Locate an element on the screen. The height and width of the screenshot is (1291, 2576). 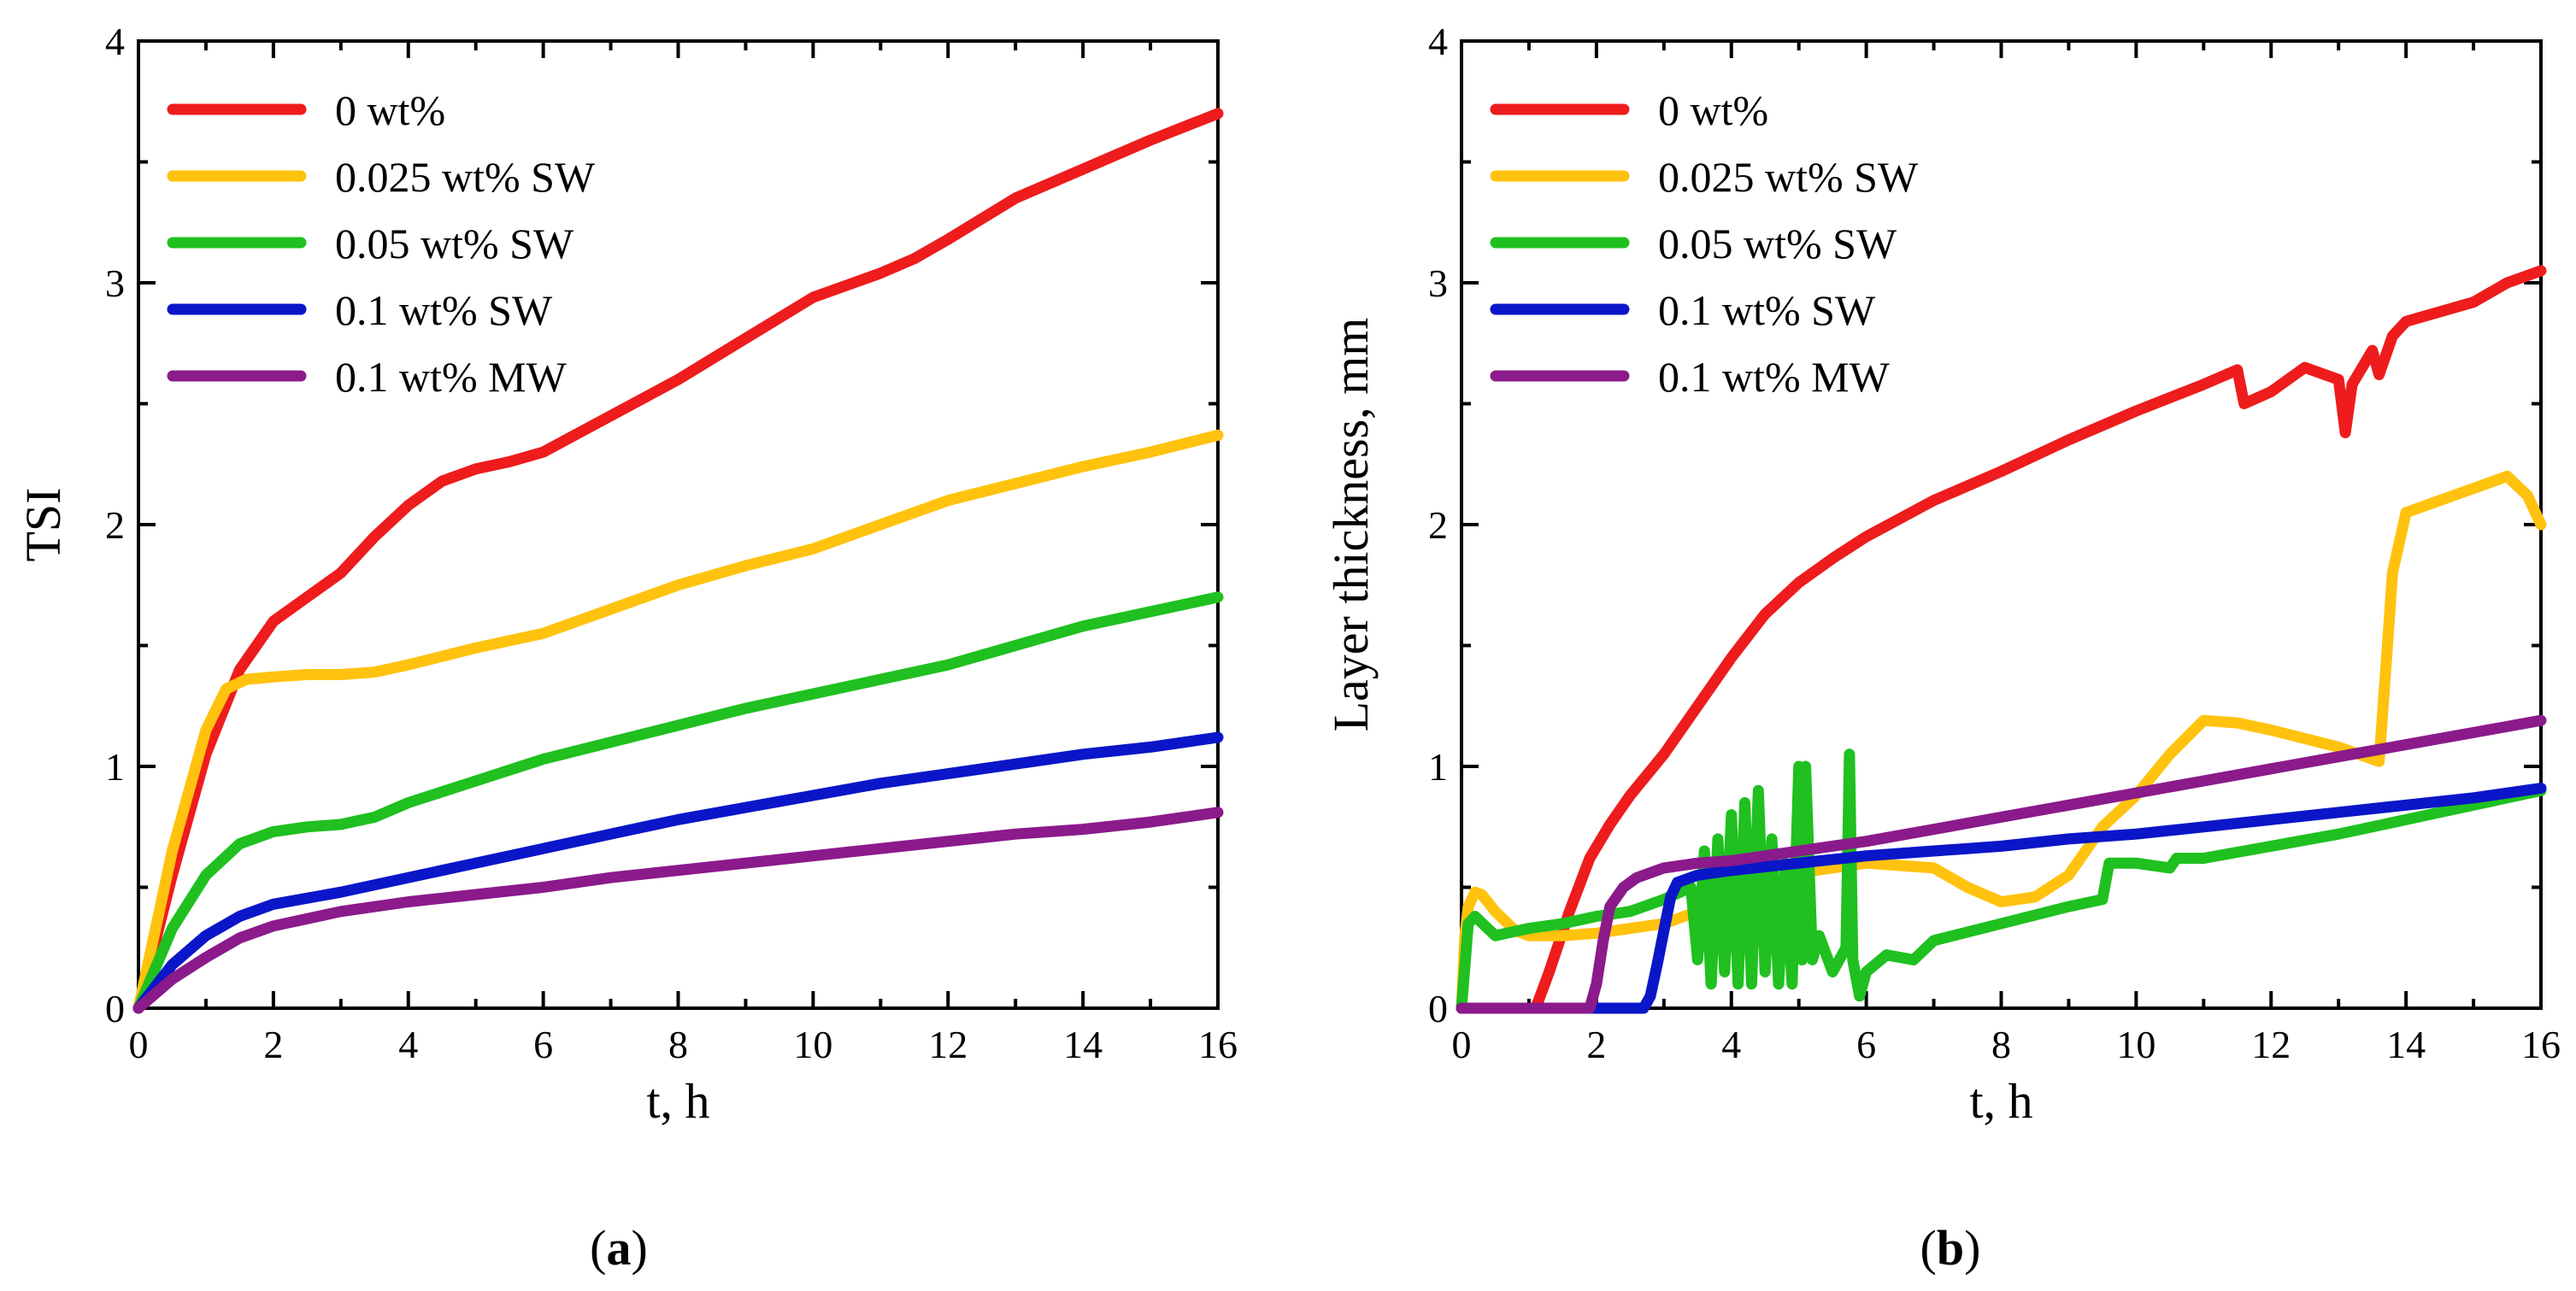
legend-label-0-wt-b: 0 wt% is located at coordinates (1713, 110).